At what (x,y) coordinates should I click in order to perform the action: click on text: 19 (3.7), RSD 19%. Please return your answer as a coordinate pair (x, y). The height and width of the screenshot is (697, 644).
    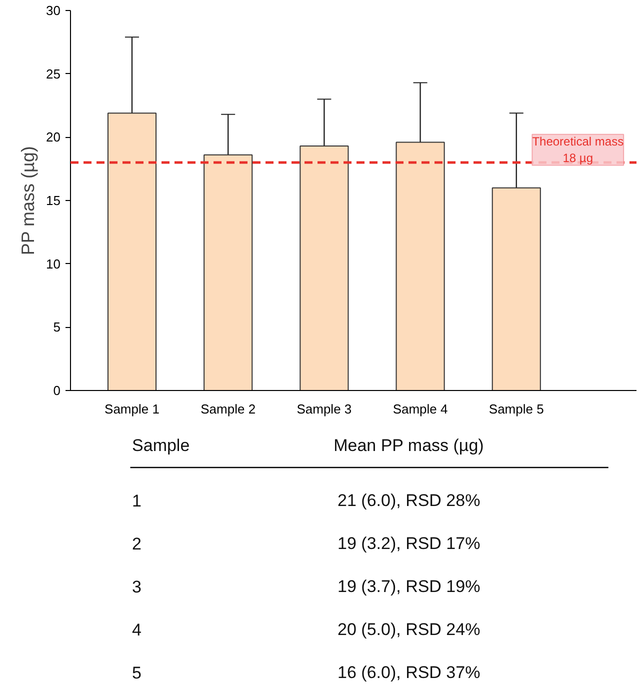
    Looking at the image, I should click on (409, 586).